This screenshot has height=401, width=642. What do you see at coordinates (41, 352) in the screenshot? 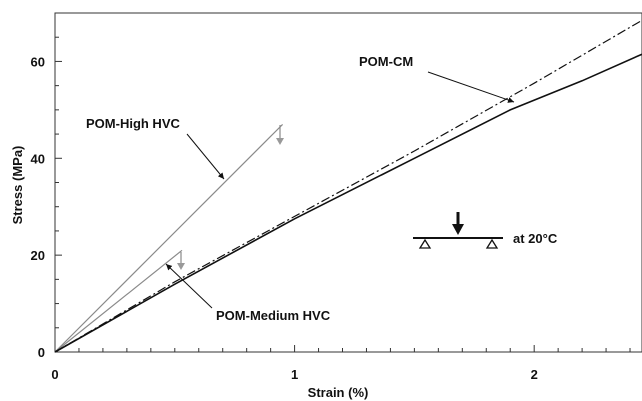
I see `y-tick-label: 0` at bounding box center [41, 352].